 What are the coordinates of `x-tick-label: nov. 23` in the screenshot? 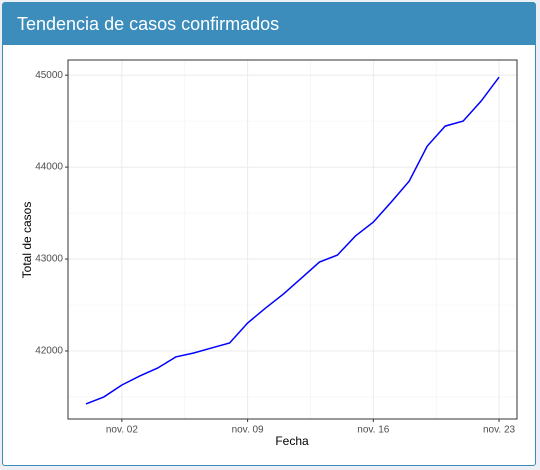 It's located at (499, 430).